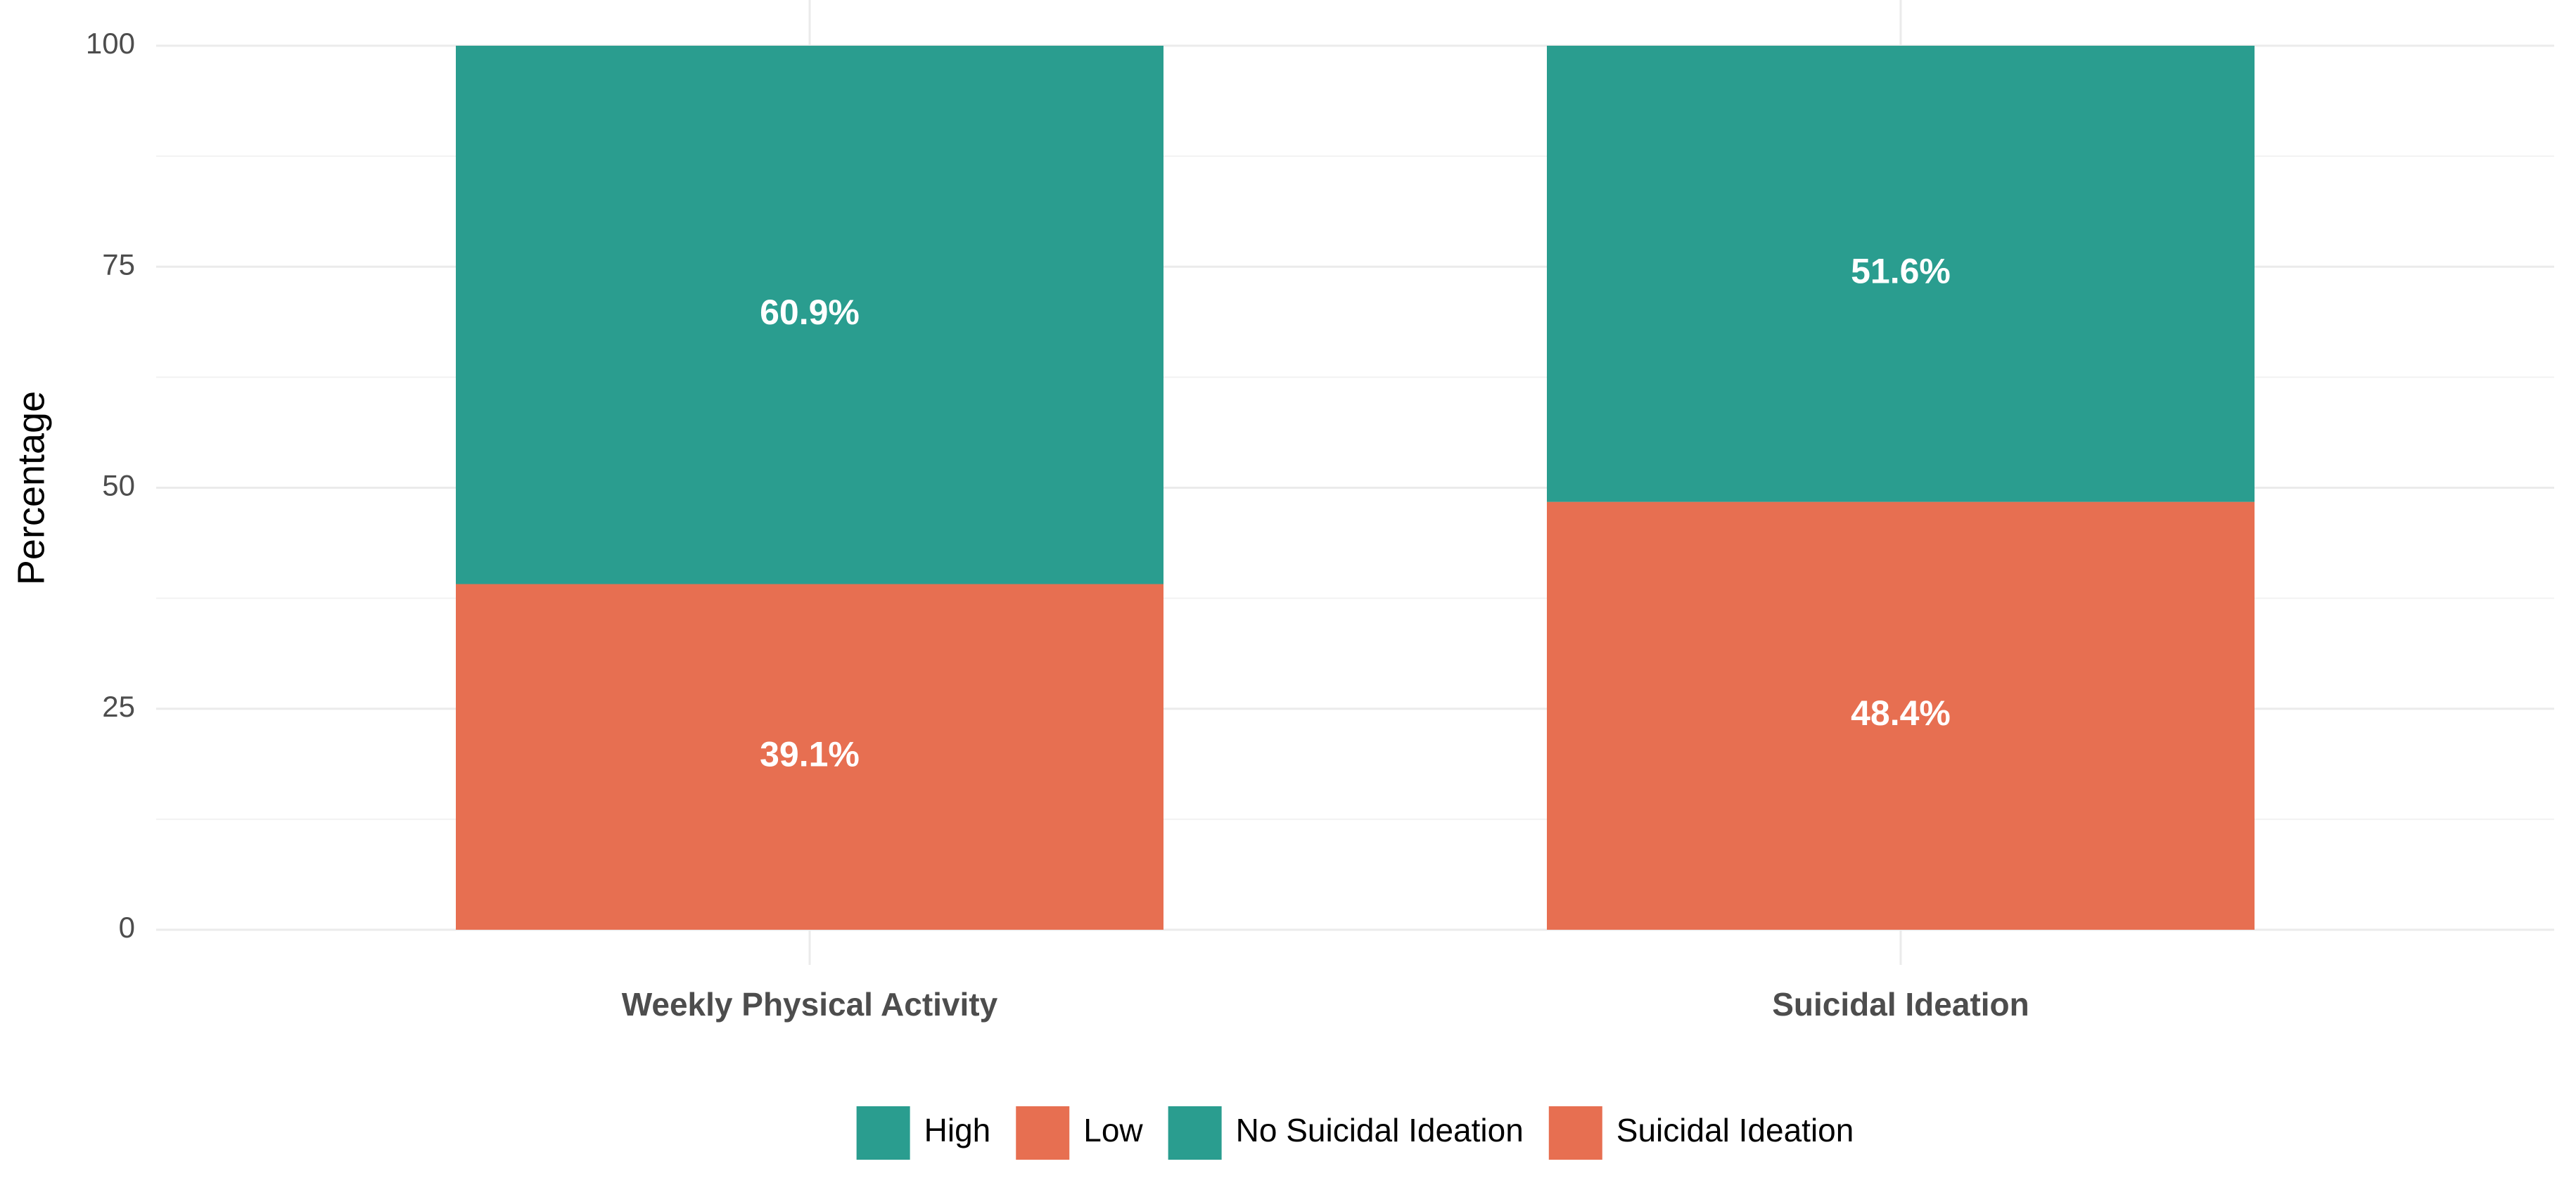 The height and width of the screenshot is (1178, 2576). Describe the element at coordinates (957, 1130) in the screenshot. I see `legend-label: High` at that location.